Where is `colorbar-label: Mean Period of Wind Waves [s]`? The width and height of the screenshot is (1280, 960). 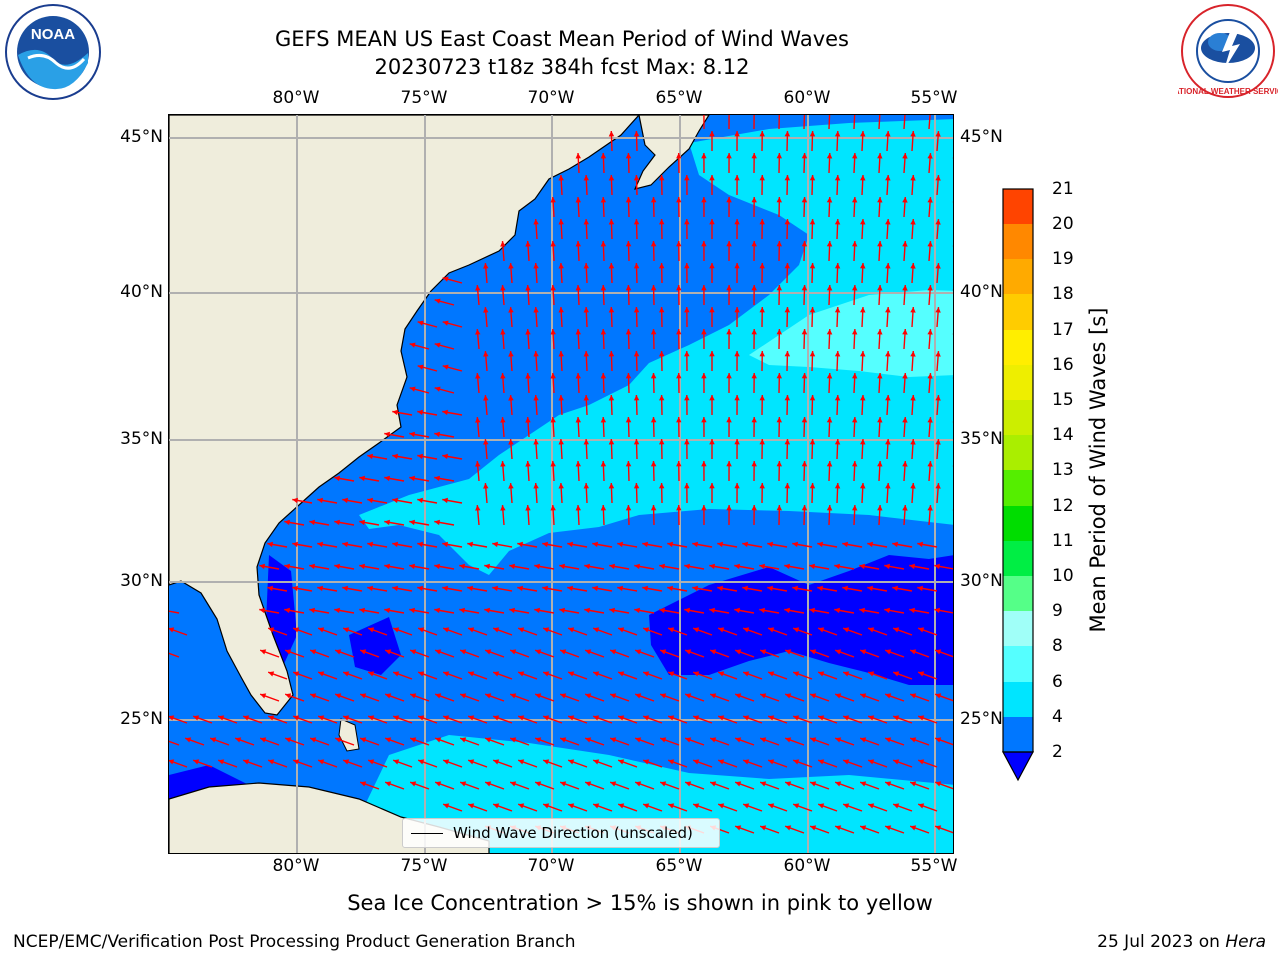
colorbar-label: Mean Period of Wind Waves [s] is located at coordinates (1098, 470).